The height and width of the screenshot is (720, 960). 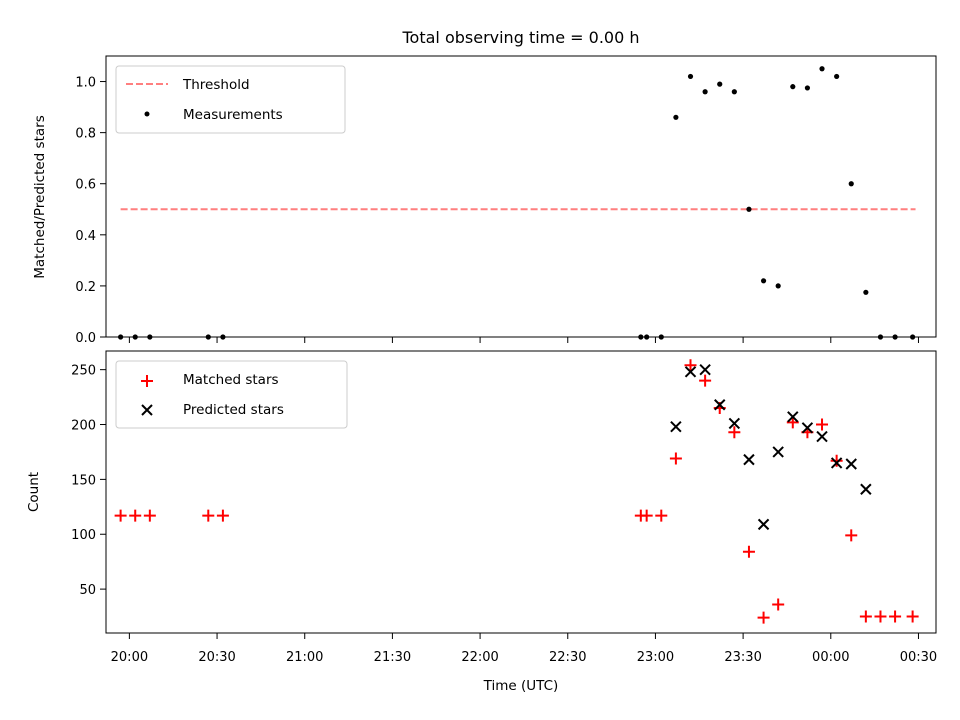 What do you see at coordinates (918, 657) in the screenshot?
I see `x-tick-label: 00:30` at bounding box center [918, 657].